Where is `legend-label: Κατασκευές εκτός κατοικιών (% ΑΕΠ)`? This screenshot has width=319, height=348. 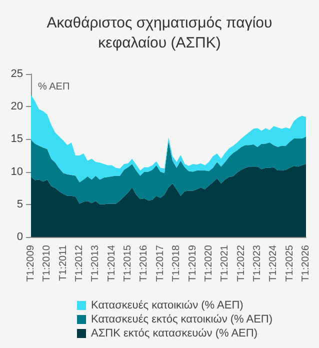 legend-label: Κατασκευές εκτός κατοικιών (% ΑΕΠ) is located at coordinates (182, 320).